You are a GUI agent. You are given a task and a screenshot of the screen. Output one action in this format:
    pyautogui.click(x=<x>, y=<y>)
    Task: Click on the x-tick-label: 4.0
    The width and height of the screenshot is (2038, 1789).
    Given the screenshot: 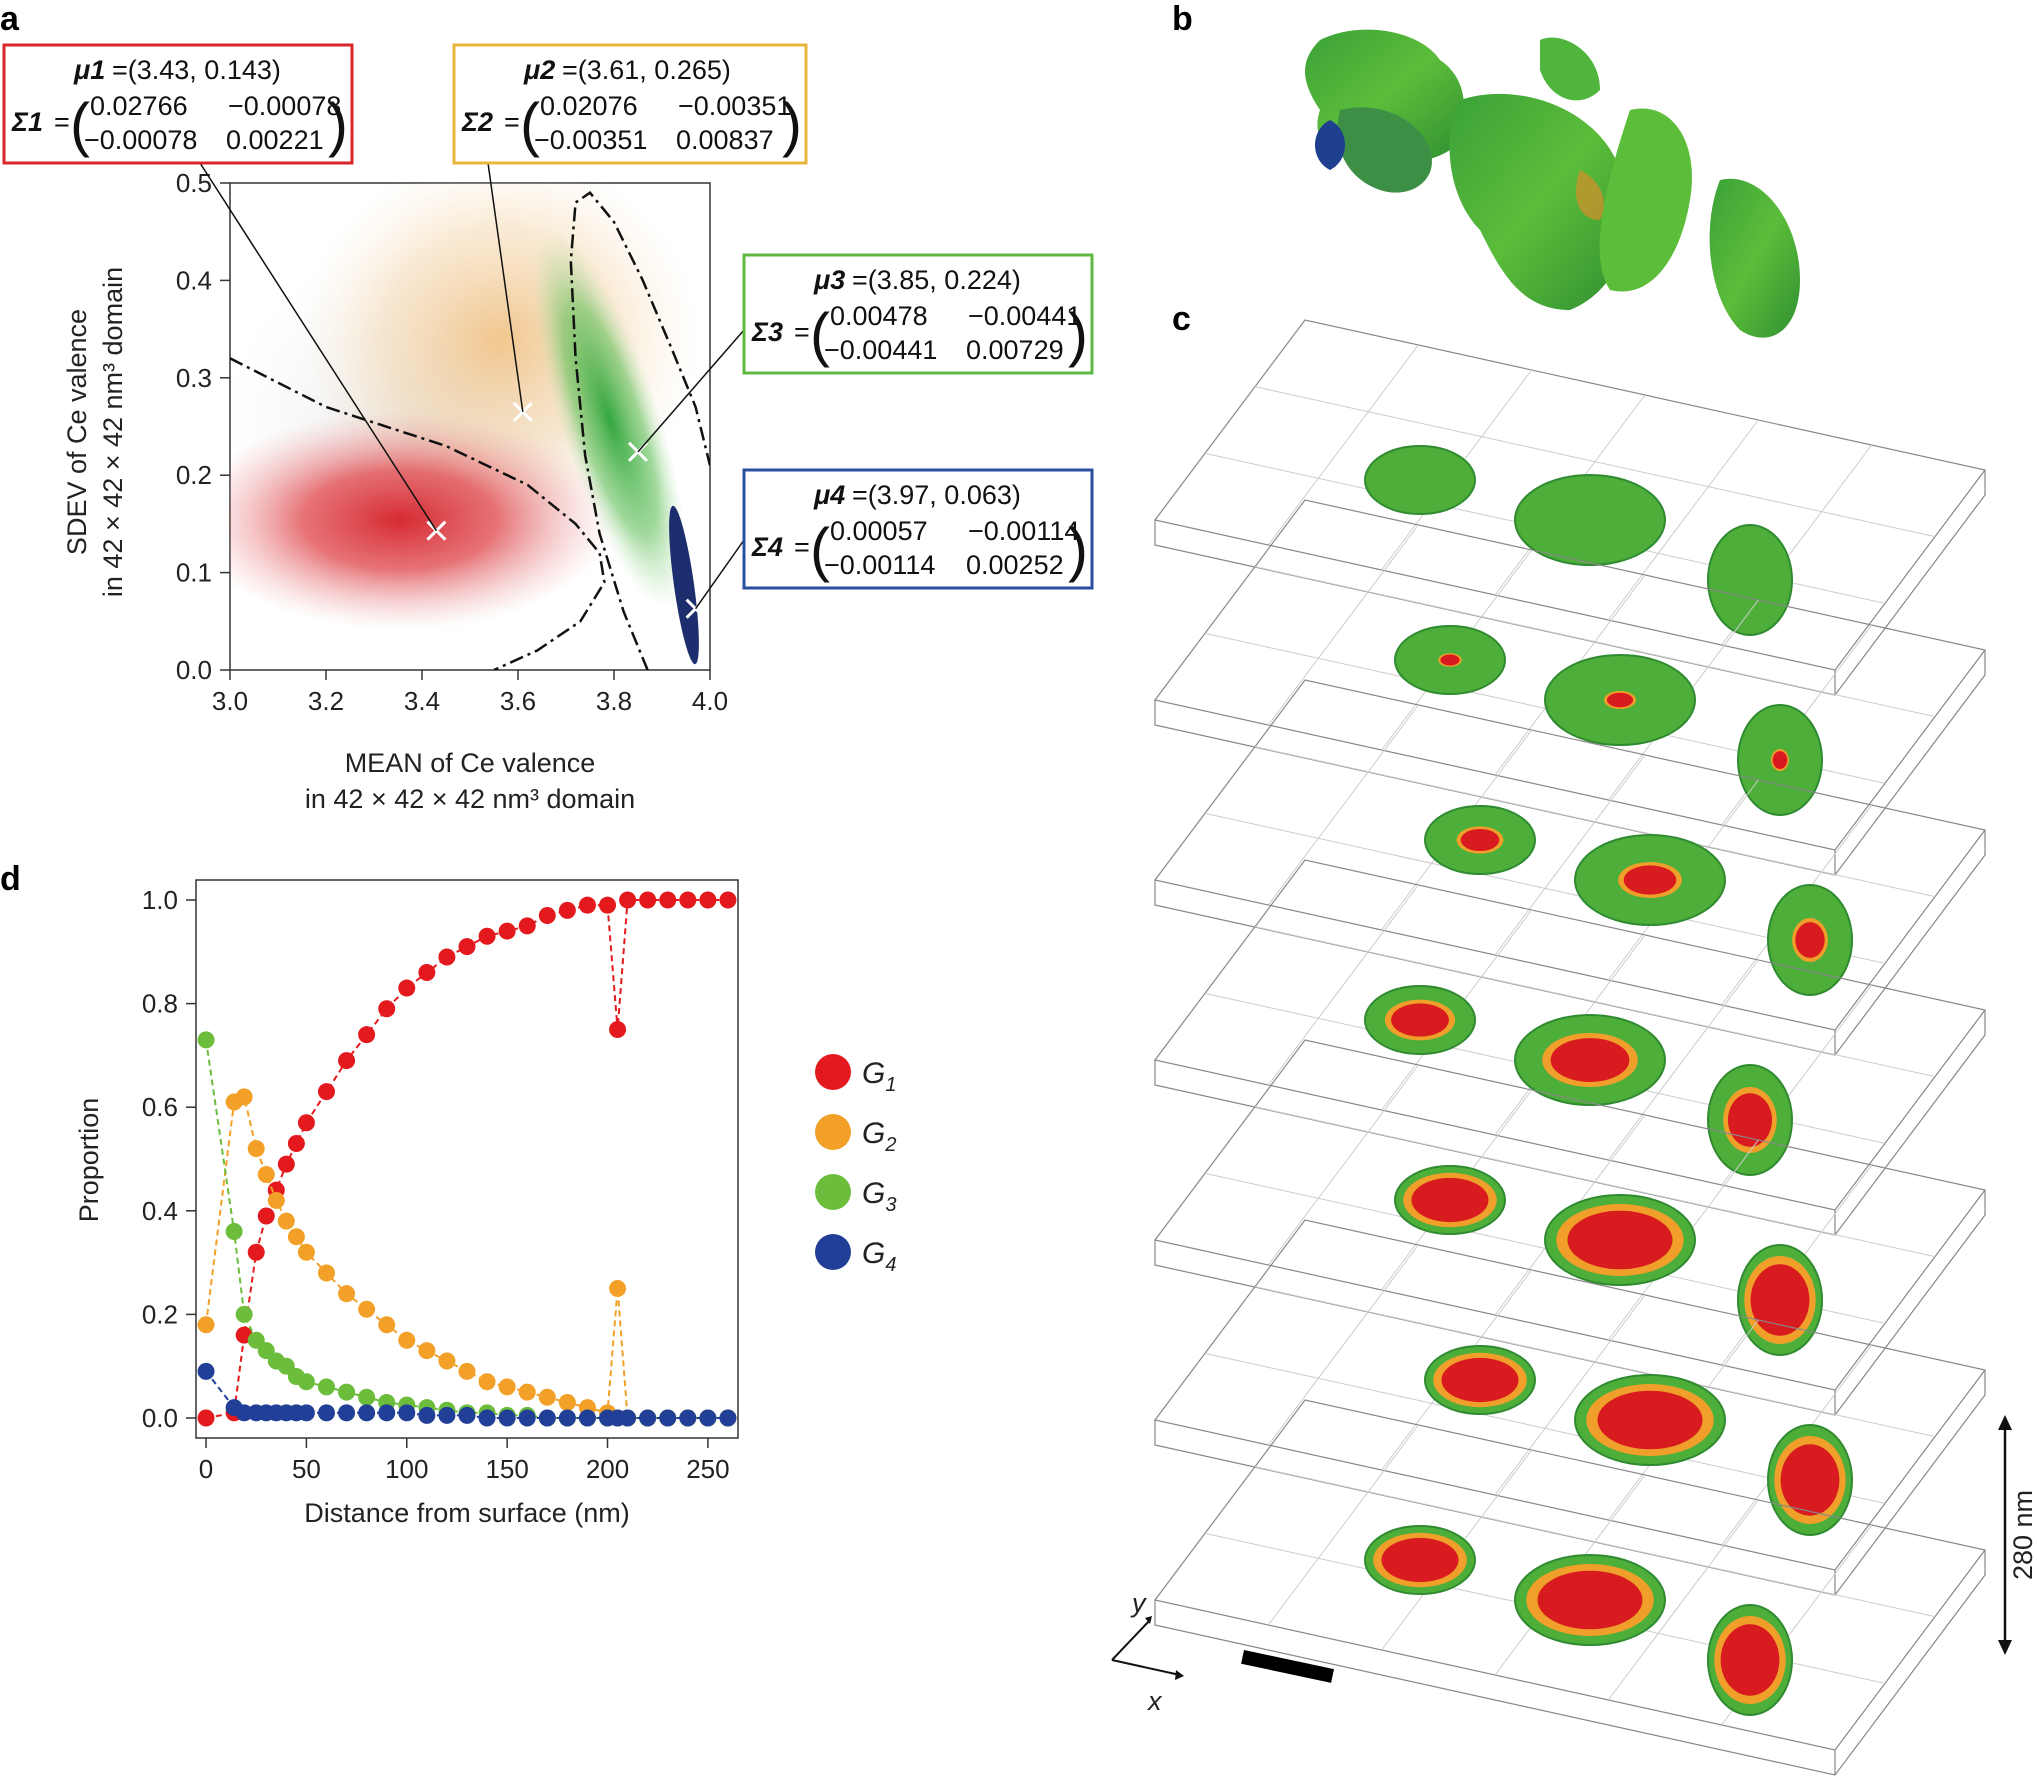 What is the action you would take?
    pyautogui.click(x=710, y=701)
    